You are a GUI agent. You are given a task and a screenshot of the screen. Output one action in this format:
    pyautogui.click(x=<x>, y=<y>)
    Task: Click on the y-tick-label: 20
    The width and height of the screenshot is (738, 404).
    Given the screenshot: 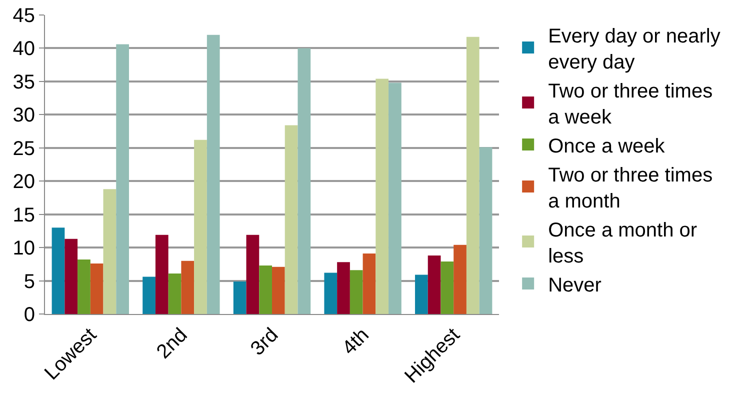 What is the action you would take?
    pyautogui.click(x=23, y=182)
    